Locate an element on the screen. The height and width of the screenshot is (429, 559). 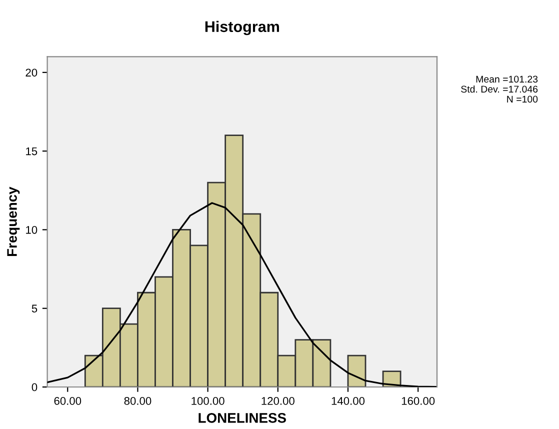
x-tick-label: 140.00 is located at coordinates (348, 401).